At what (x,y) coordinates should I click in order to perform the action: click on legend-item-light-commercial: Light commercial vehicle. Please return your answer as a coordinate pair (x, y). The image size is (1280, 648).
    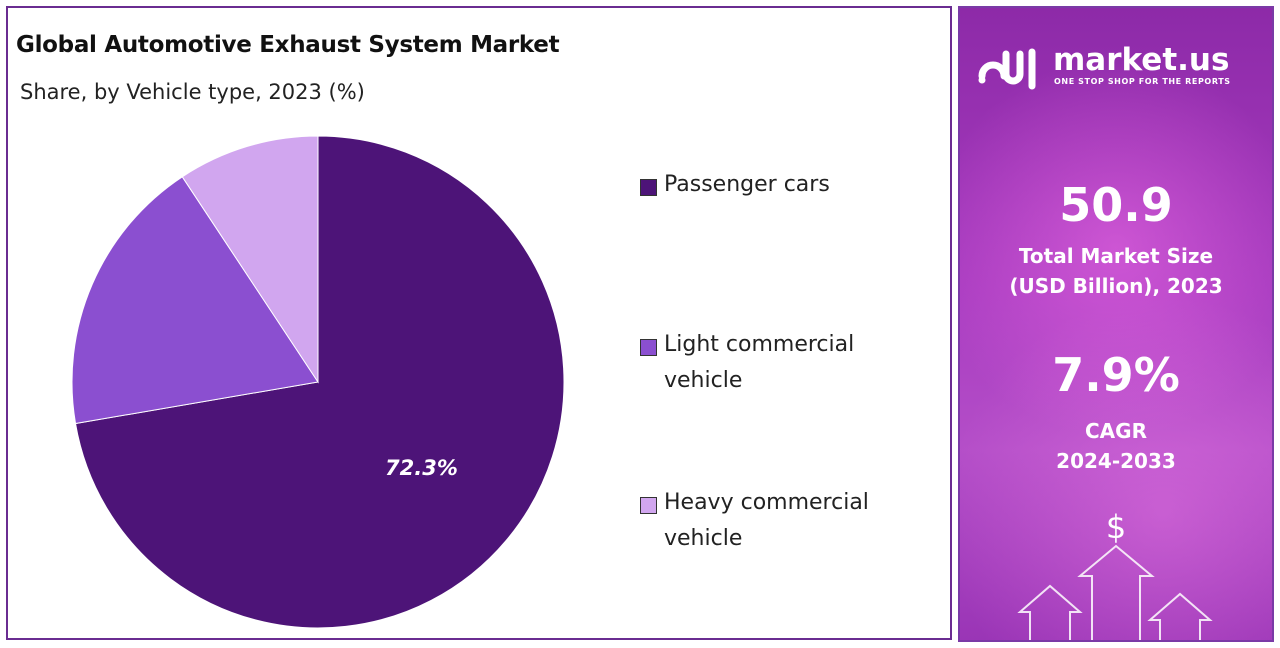
    Looking at the image, I should click on (780, 365).